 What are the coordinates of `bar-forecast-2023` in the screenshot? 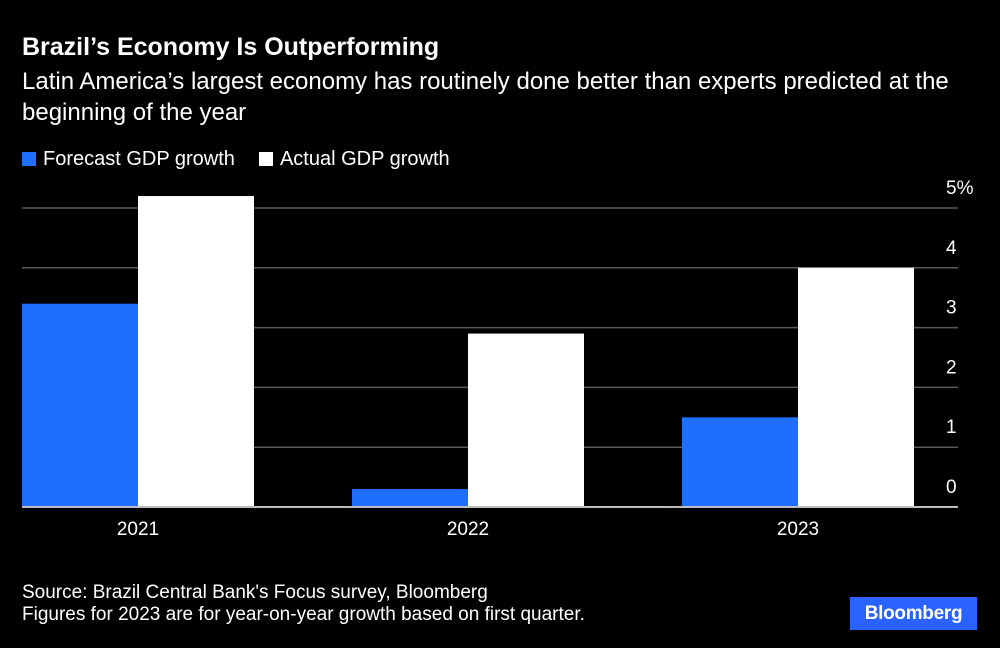 It's located at (740, 462).